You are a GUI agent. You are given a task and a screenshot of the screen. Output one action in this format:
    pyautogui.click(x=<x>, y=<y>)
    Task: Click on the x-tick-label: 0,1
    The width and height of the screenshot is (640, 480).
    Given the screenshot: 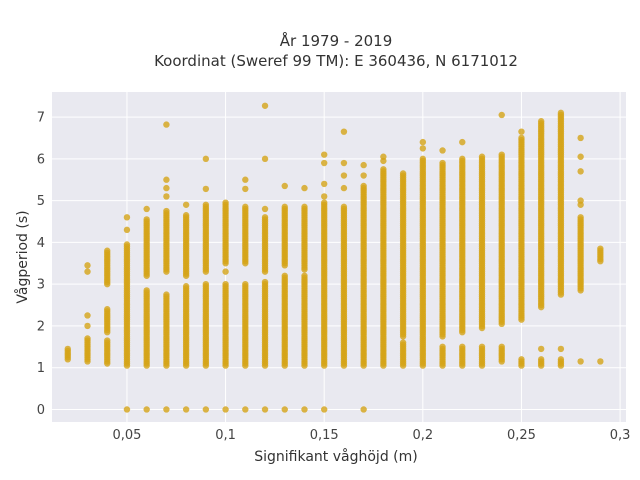 What is the action you would take?
    pyautogui.click(x=225, y=435)
    